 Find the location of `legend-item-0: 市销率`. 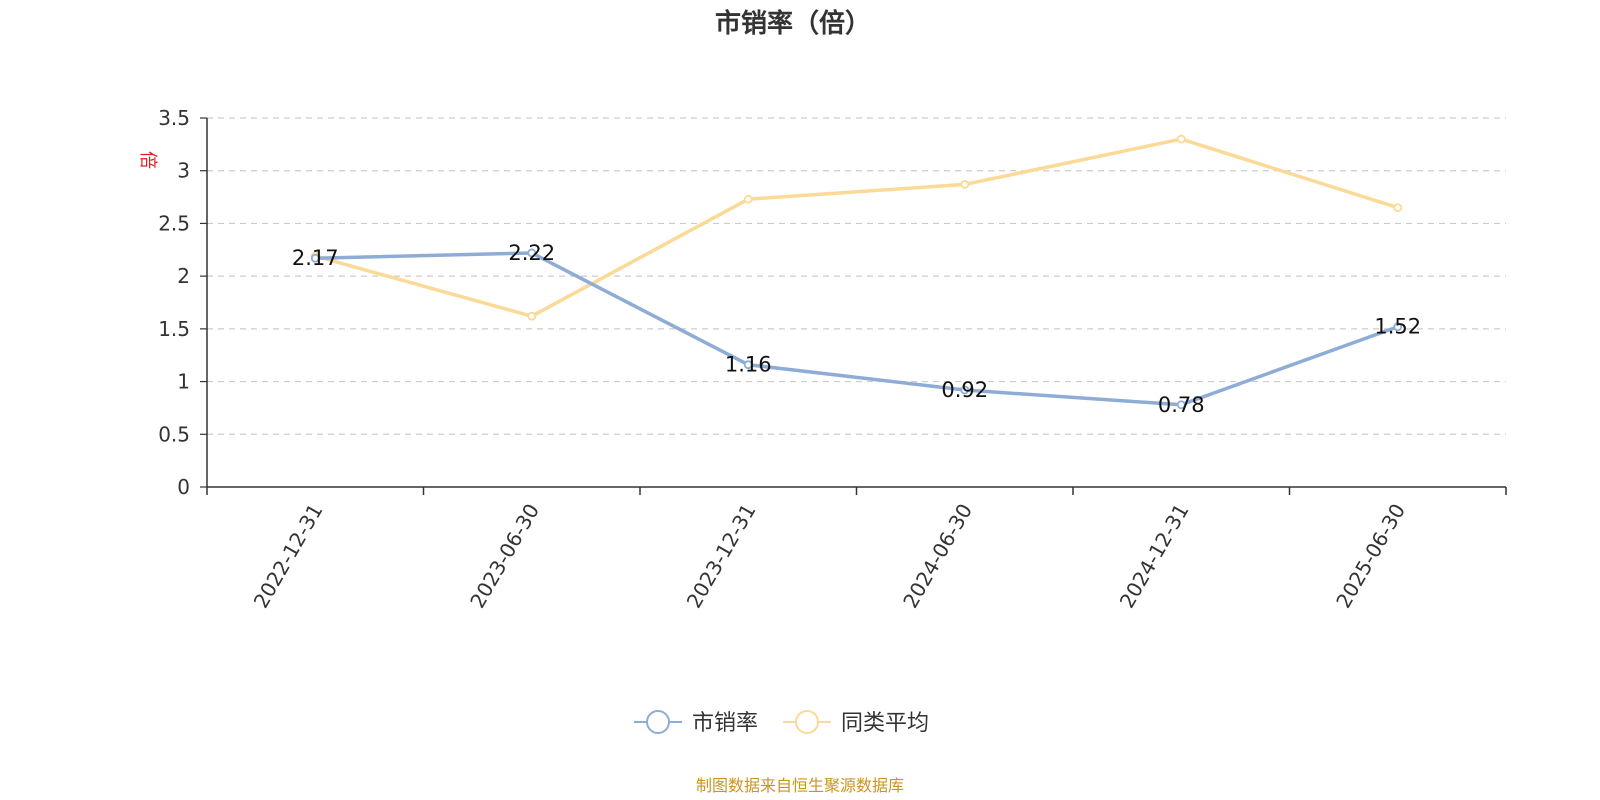

legend-item-0: 市销率 is located at coordinates (696, 723).